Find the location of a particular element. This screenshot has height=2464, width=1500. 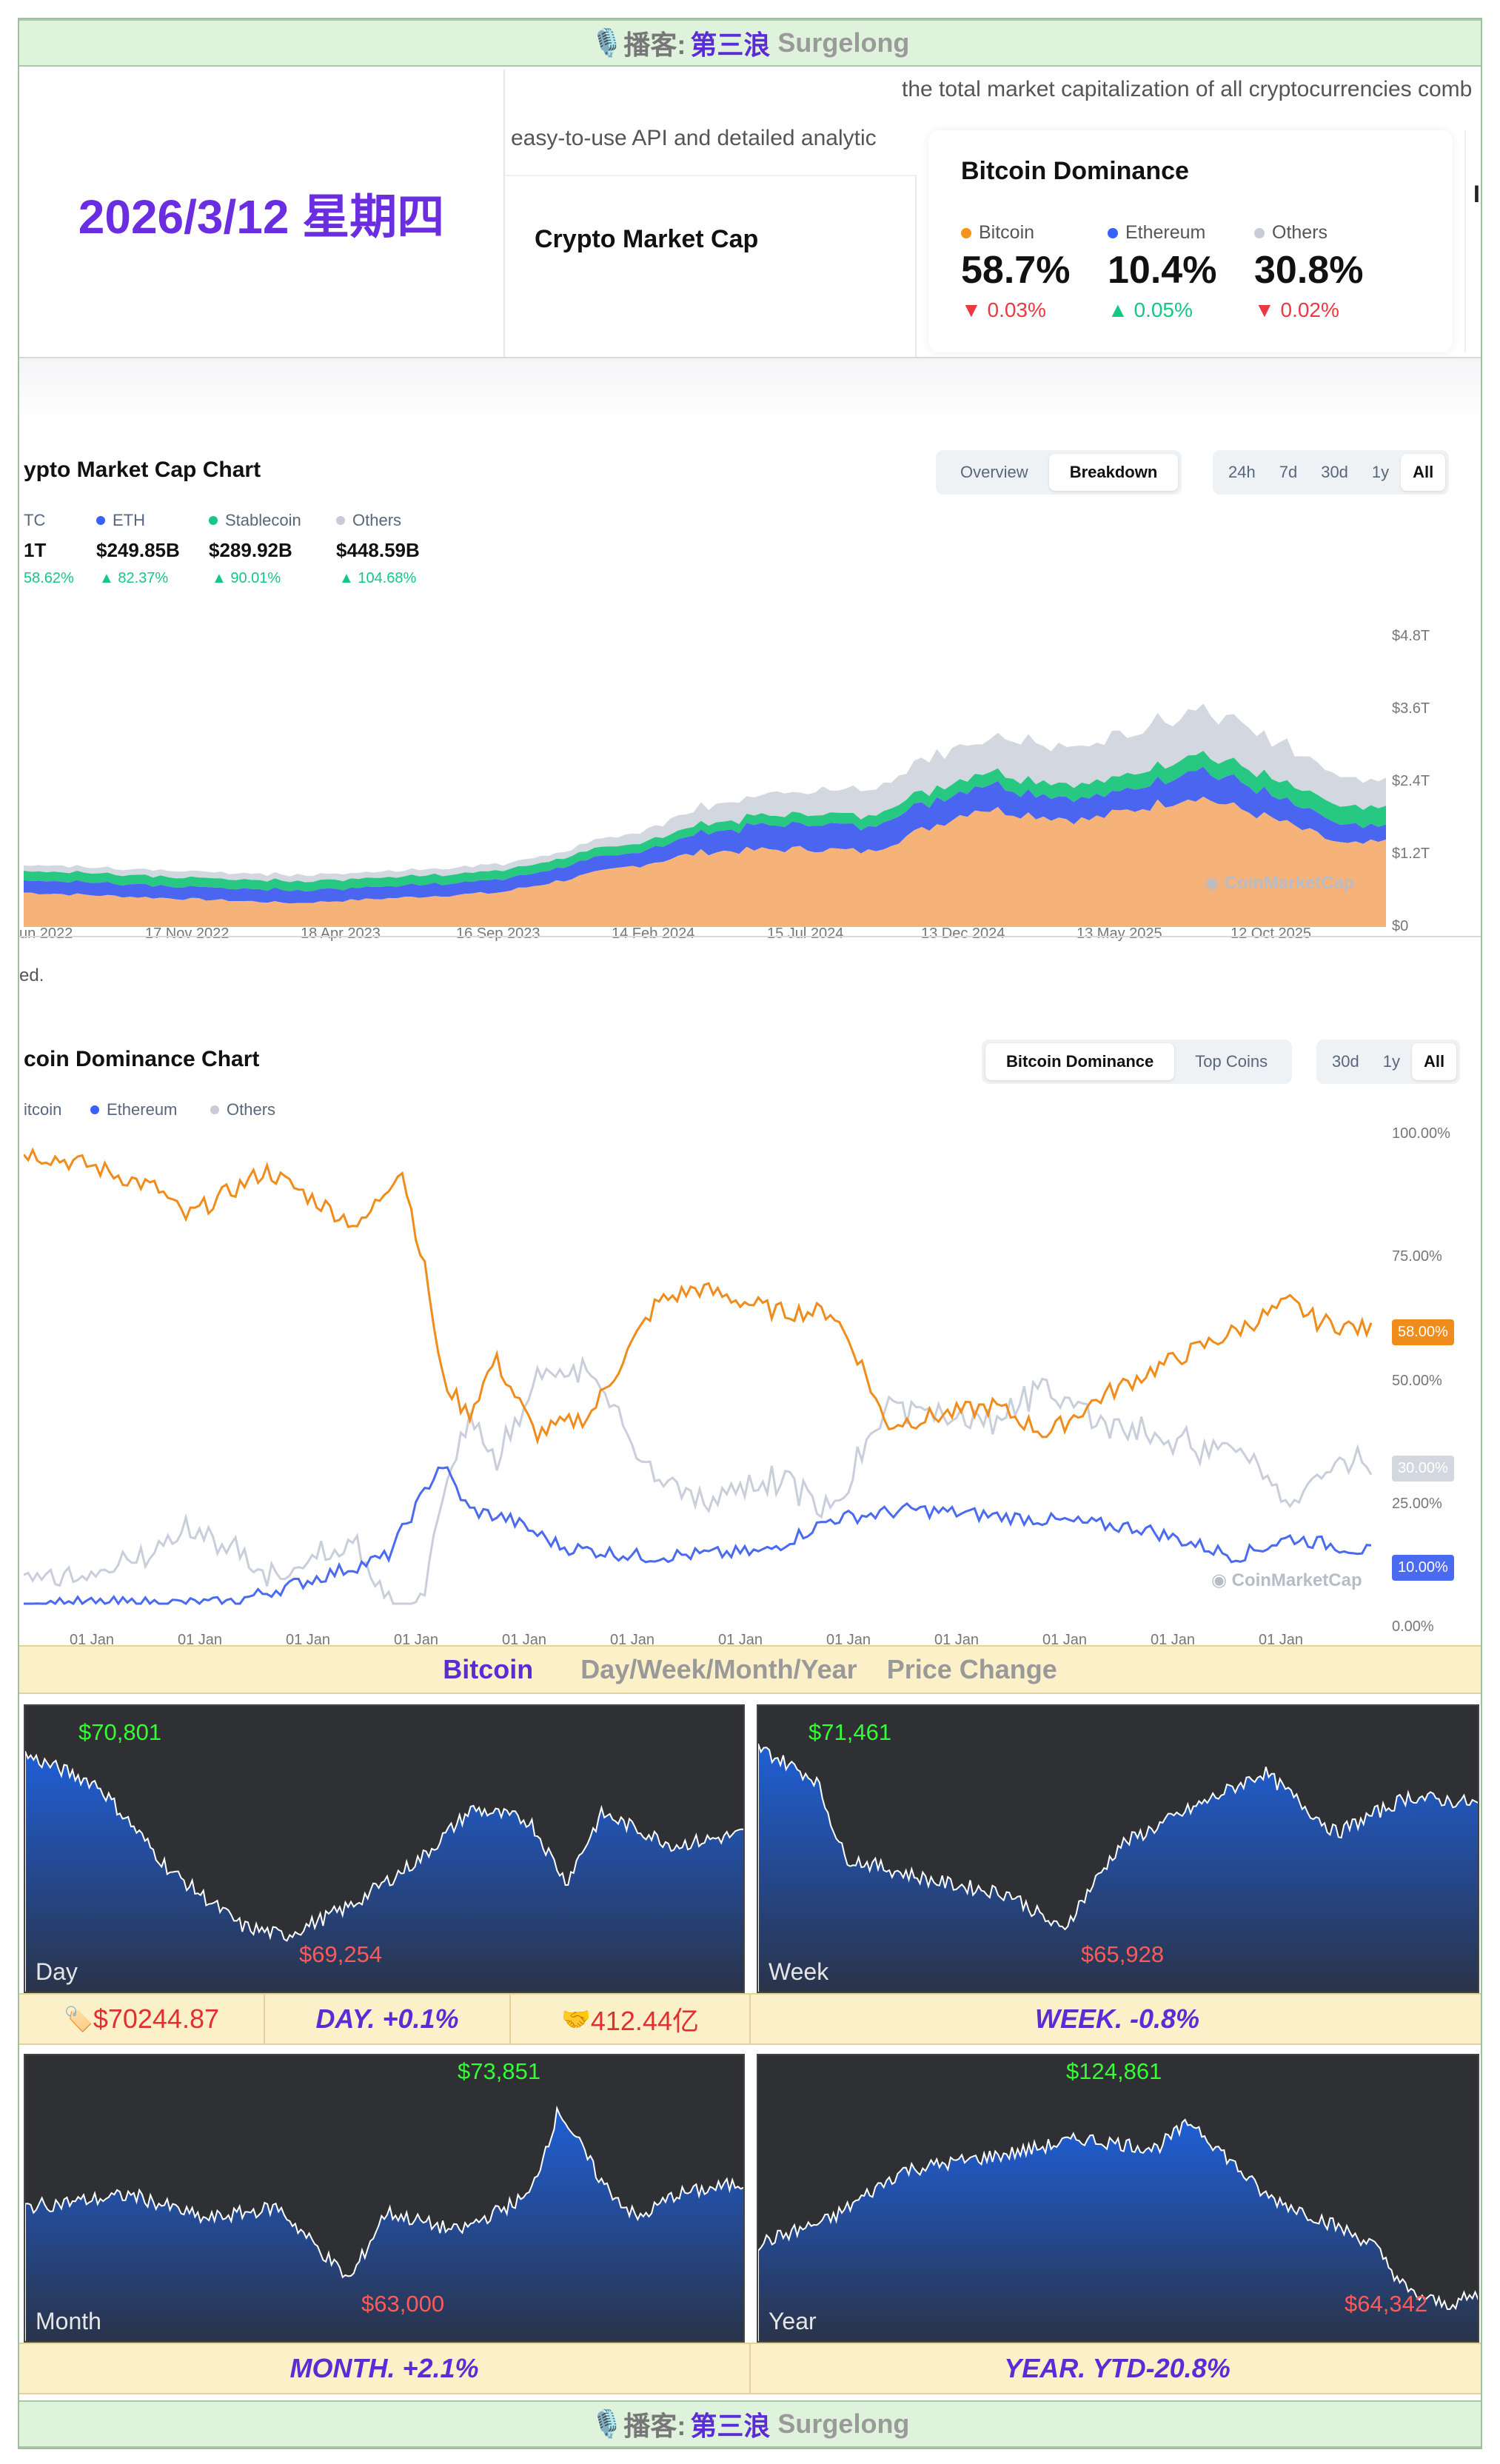

range-30d: 30d is located at coordinates (1334, 472).